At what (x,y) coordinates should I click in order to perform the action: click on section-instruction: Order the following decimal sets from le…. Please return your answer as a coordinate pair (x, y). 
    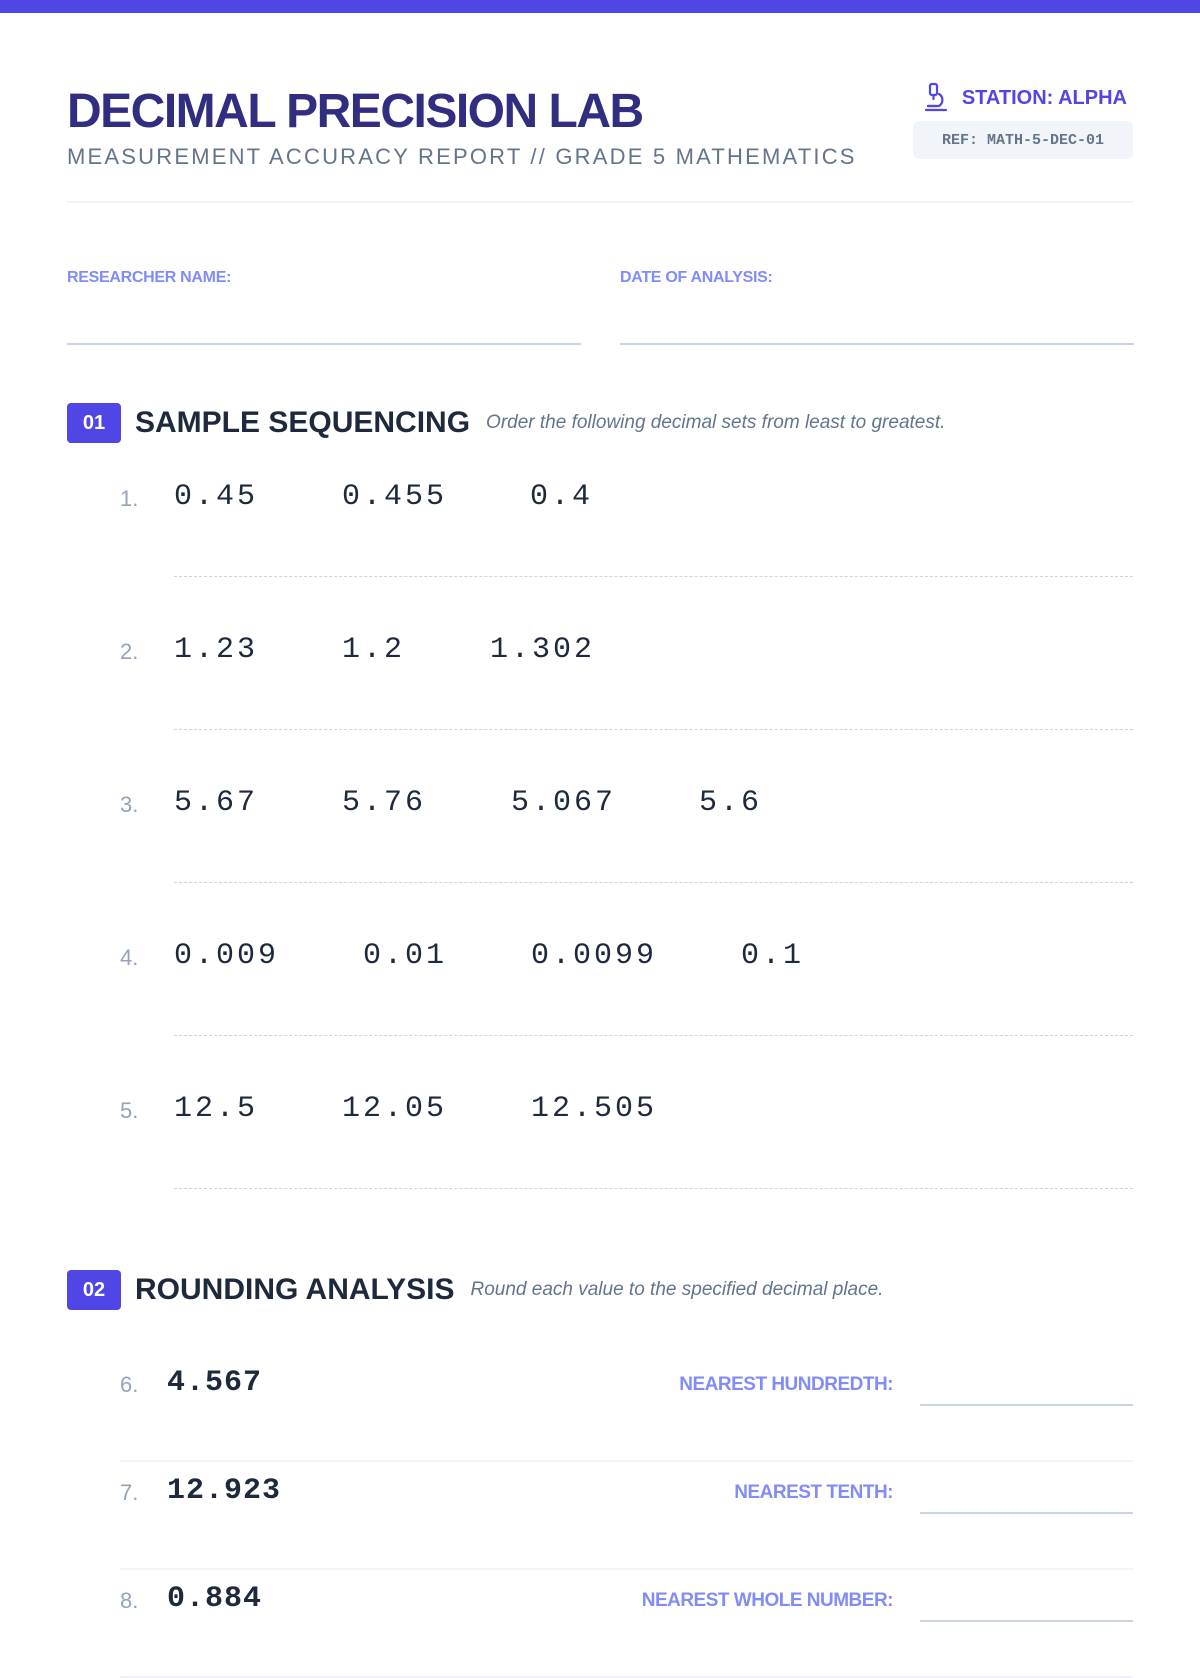
    Looking at the image, I should click on (716, 422).